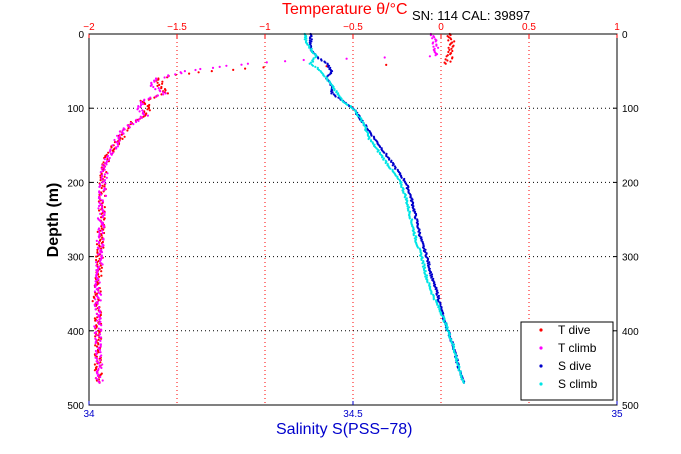 Image resolution: width=681 pixels, height=454 pixels. Describe the element at coordinates (575, 366) in the screenshot. I see `legend-label: S dive` at that location.